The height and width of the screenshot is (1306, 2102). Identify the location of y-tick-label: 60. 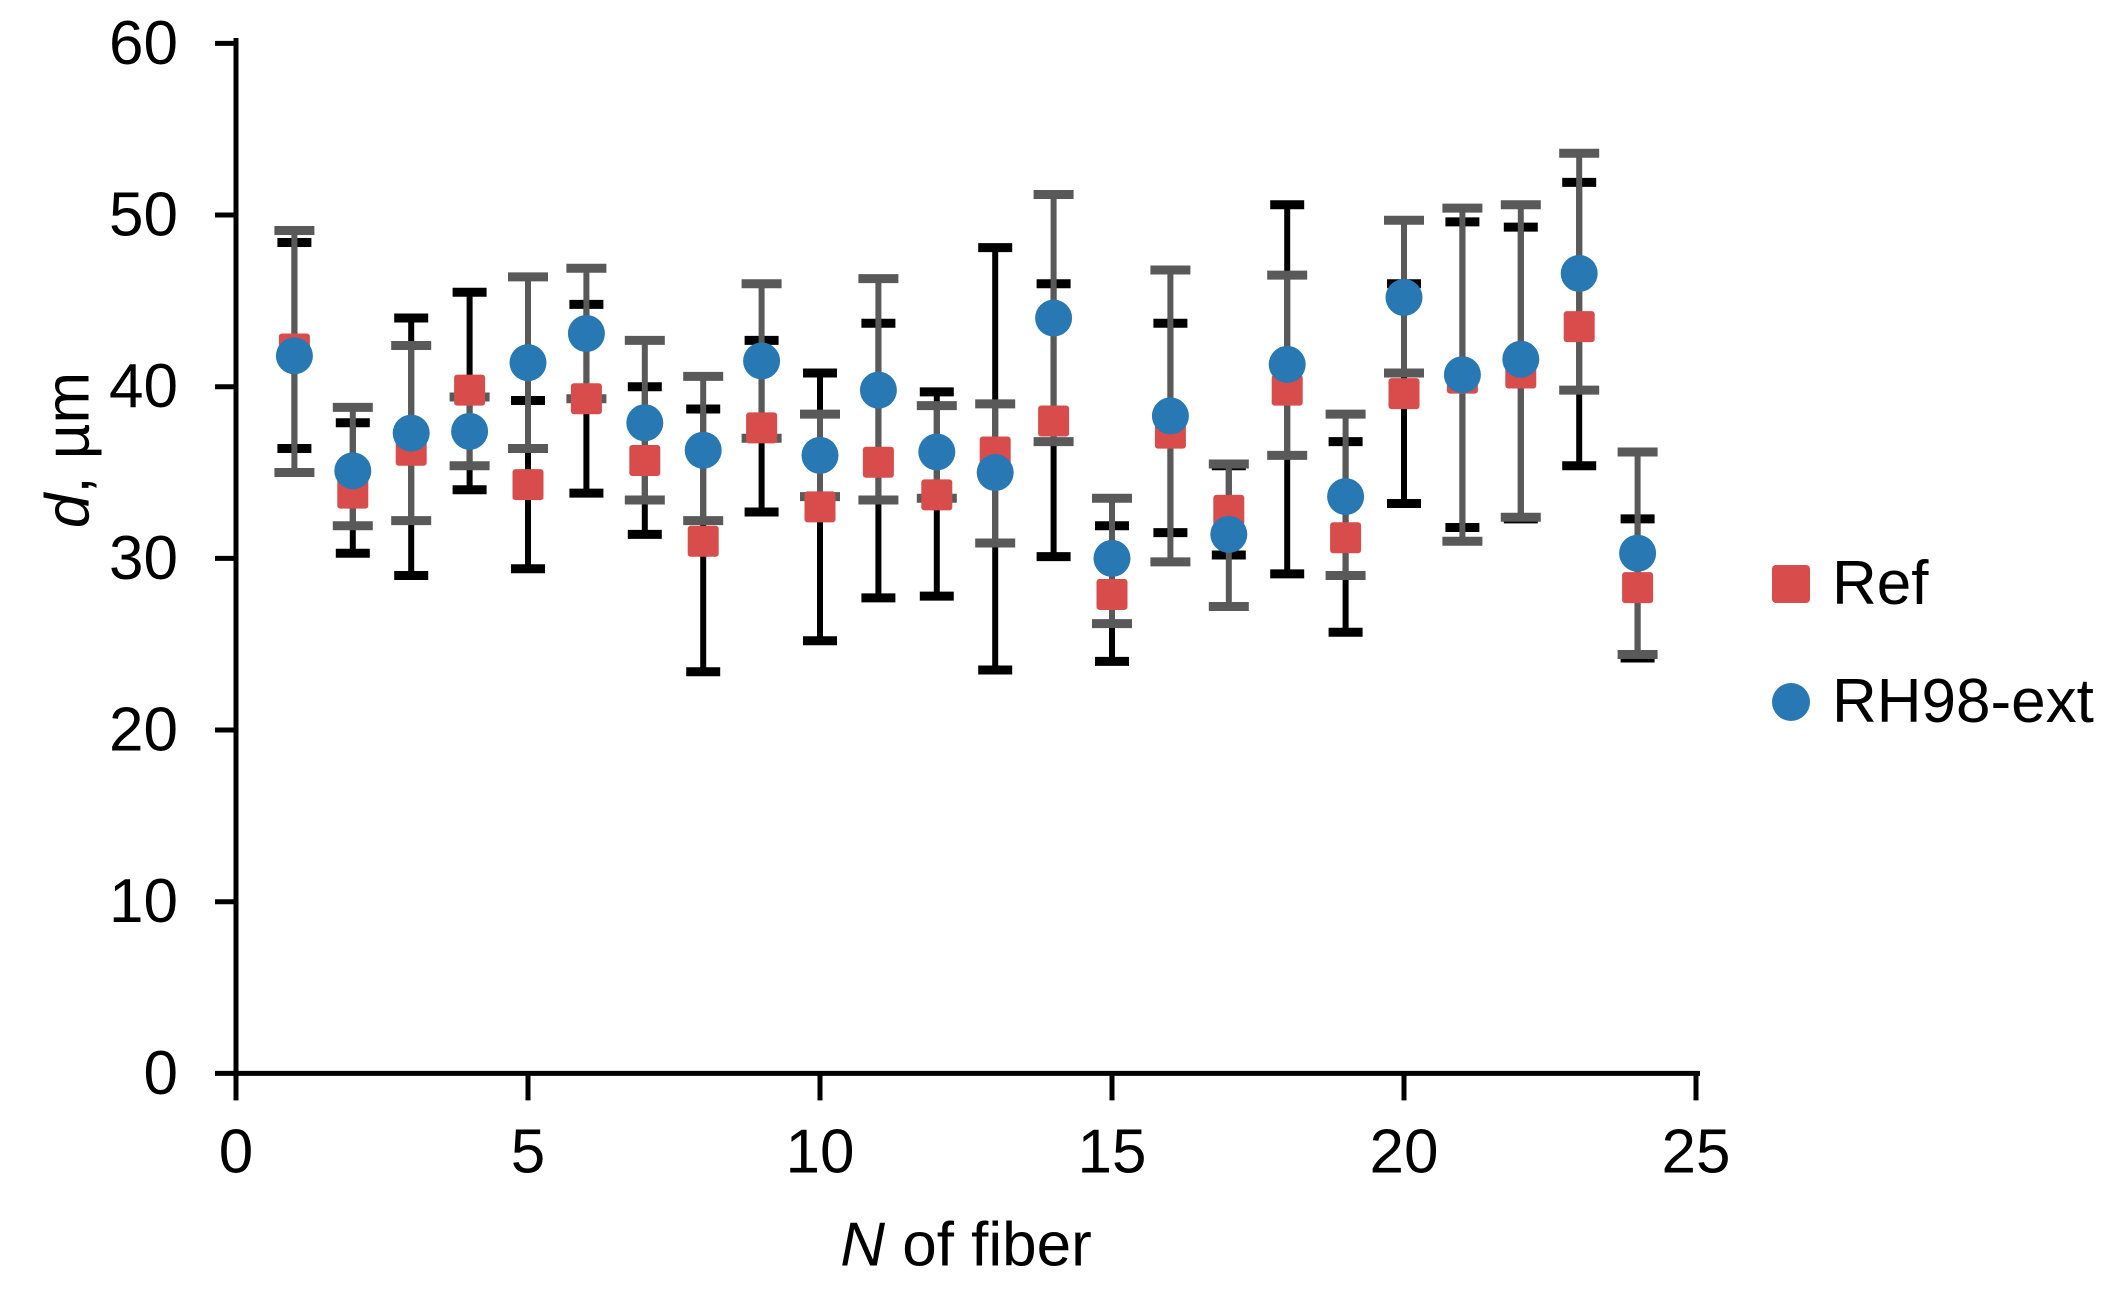
(143, 43).